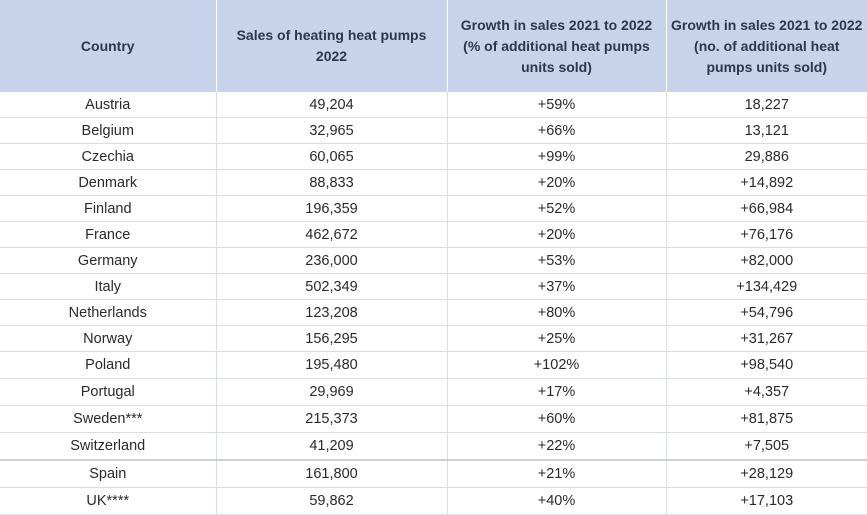  I want to click on cell-growth-percent: +40%, so click(557, 501).